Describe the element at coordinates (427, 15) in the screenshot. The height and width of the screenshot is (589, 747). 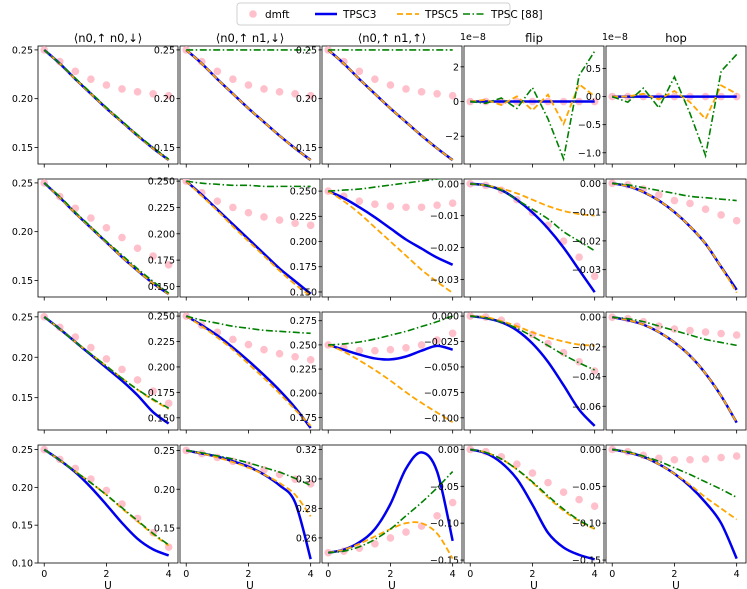
I see `legend-entry: TPSC5` at that location.